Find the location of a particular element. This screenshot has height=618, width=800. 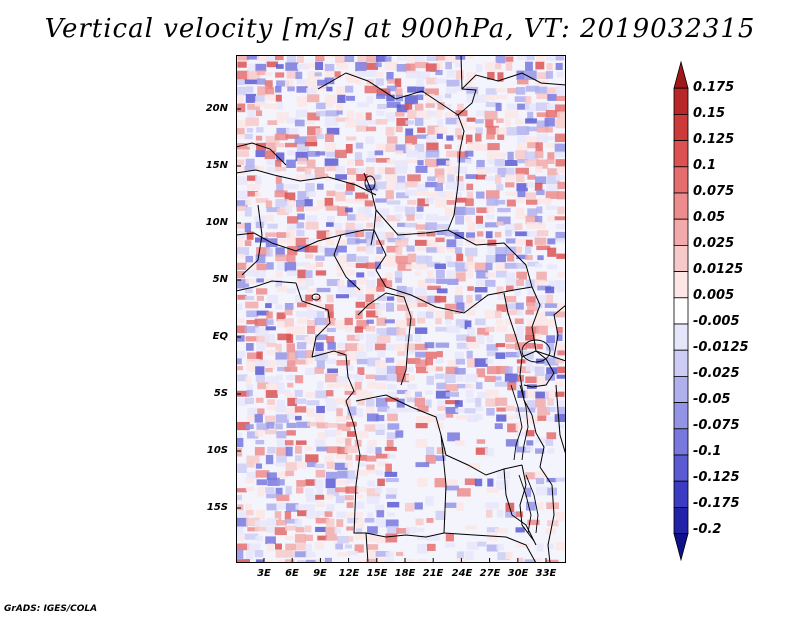

colorbar-label-neg-0-125: -0.125 is located at coordinates (716, 477).